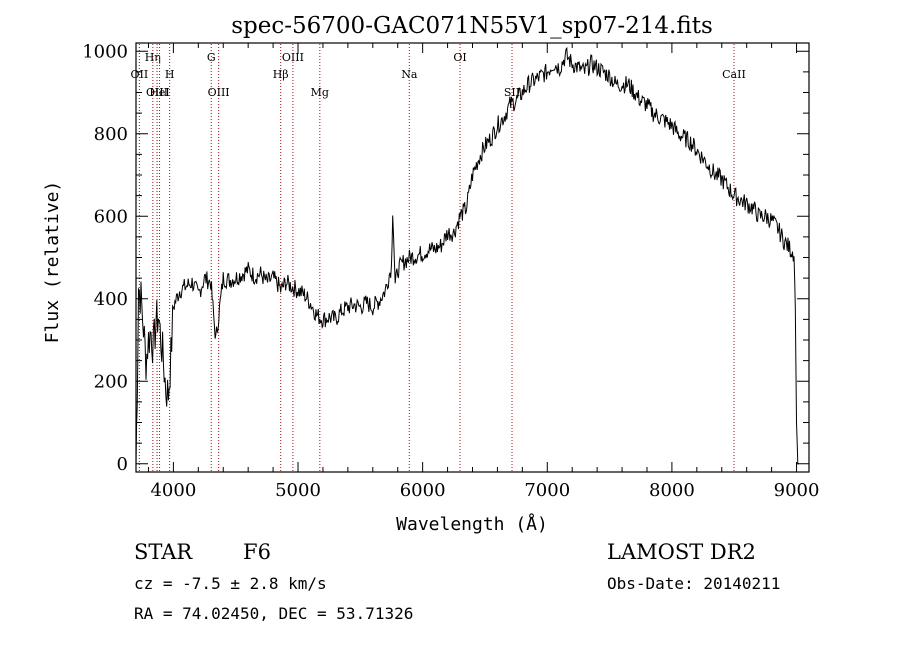 This screenshot has width=900, height=649. Describe the element at coordinates (472, 26) in the screenshot. I see `chart-title: spec-56700-GAC071N55V1_sp07-214.fits` at that location.